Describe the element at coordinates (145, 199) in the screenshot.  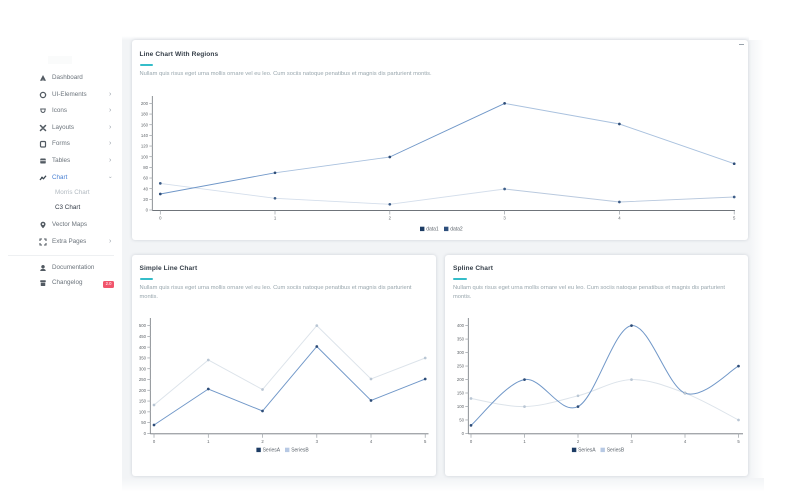
I see `svg-text: 20` at that location.